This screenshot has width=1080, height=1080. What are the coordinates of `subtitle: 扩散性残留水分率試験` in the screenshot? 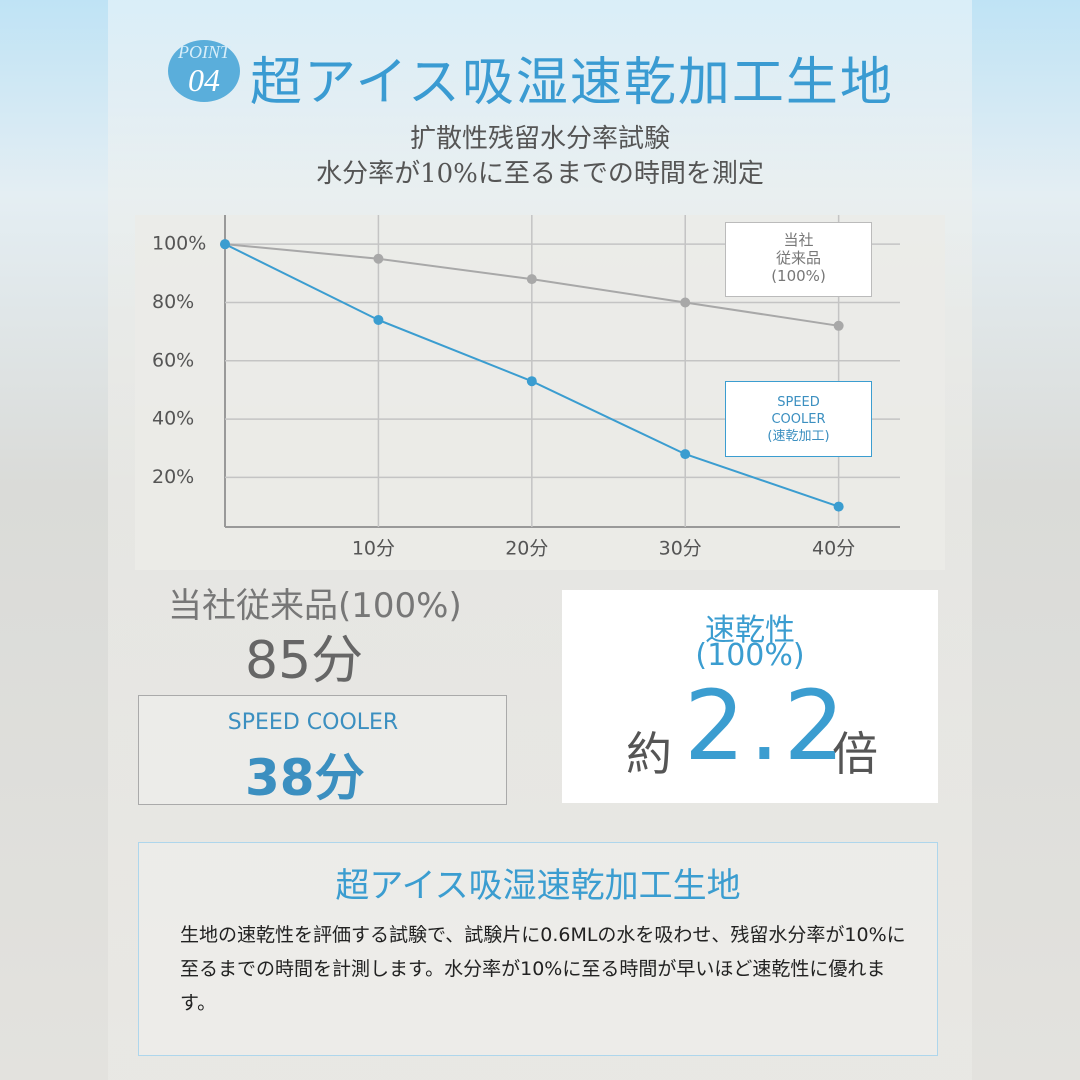 It's located at (539, 139).